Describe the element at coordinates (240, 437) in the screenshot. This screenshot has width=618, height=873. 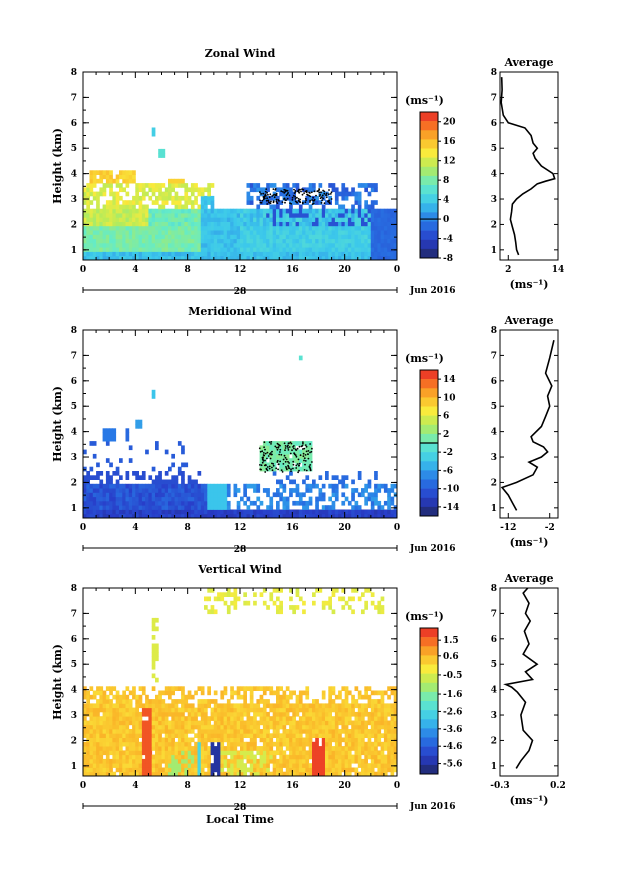
I see `meridional-heatmap-cells` at that location.